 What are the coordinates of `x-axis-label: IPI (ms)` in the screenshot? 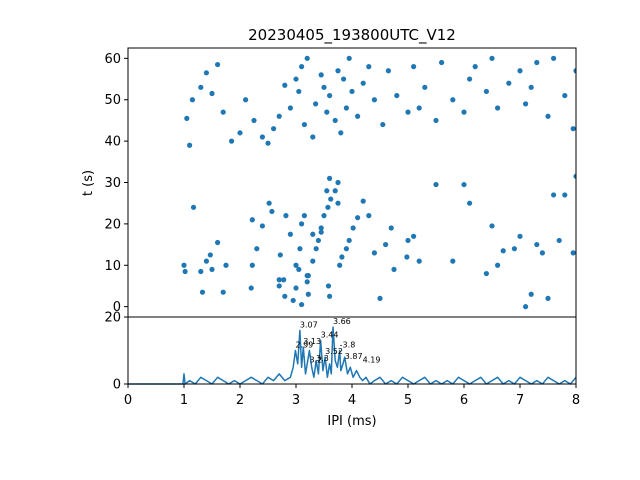 It's located at (351, 421).